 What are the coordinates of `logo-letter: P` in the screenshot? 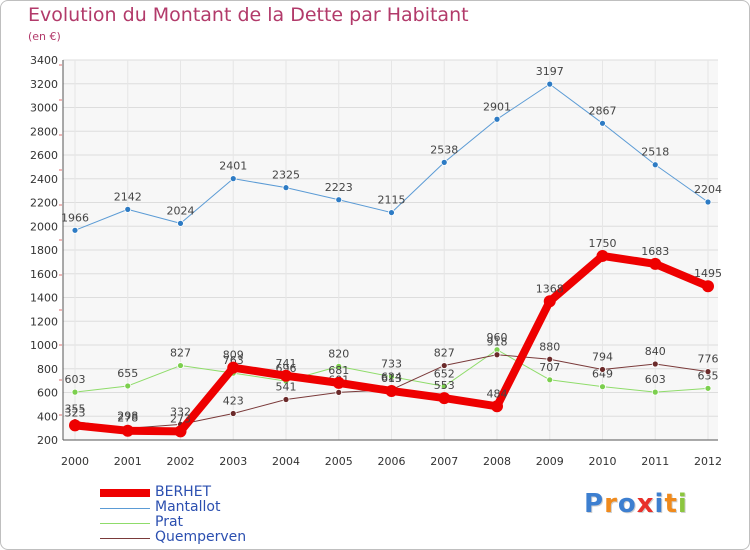 It's located at (594, 504).